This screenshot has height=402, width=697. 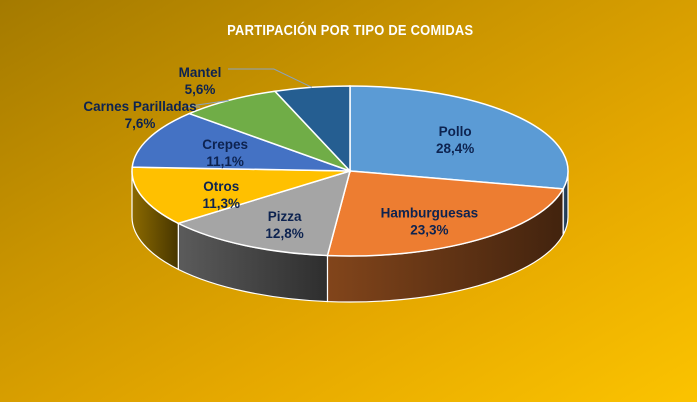 I want to click on chart-title: PARTIPACIÓN POR TIPO DE COMIDAS, so click(x=350, y=30).